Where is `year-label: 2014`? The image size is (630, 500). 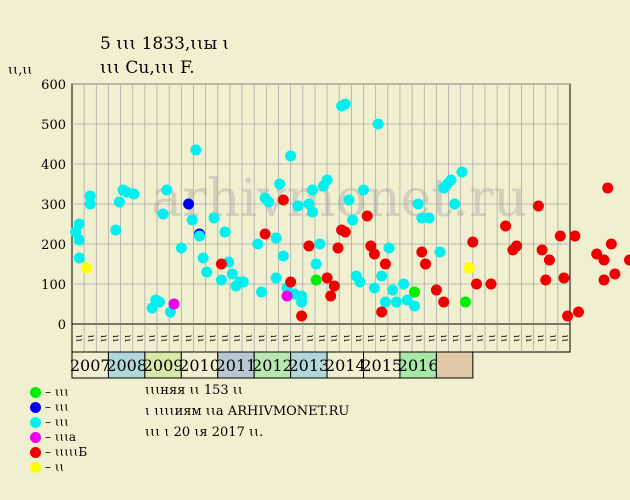 year-label: 2014 is located at coordinates (345, 365).